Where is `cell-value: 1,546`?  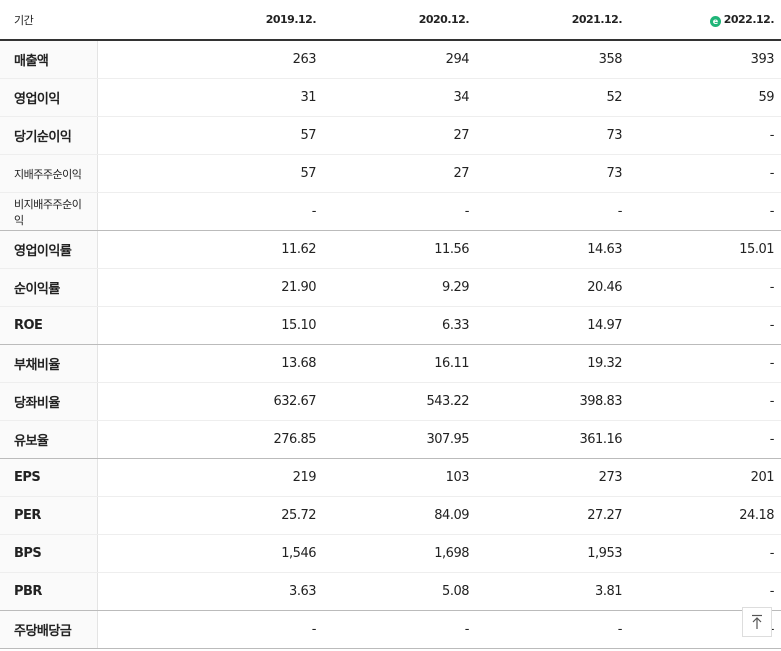 cell-value: 1,546 is located at coordinates (210, 553).